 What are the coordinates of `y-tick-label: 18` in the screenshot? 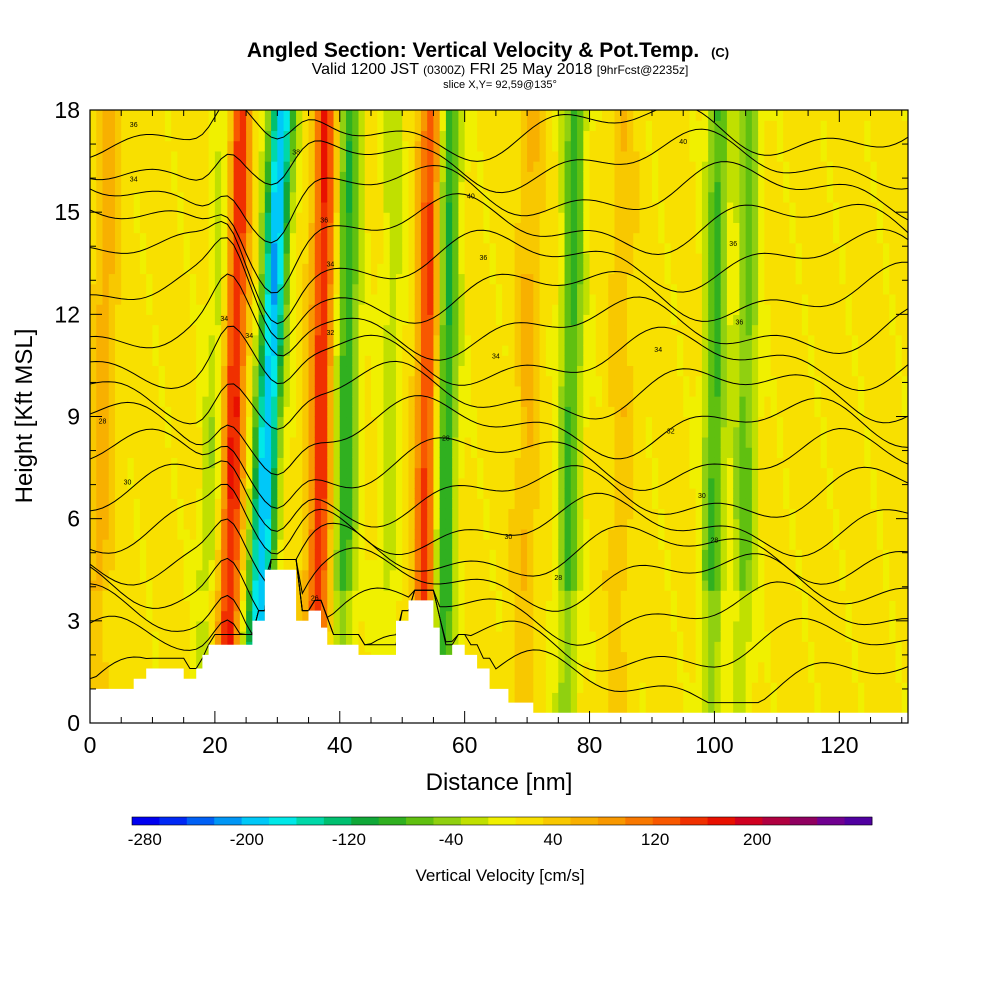 It's located at (67, 110).